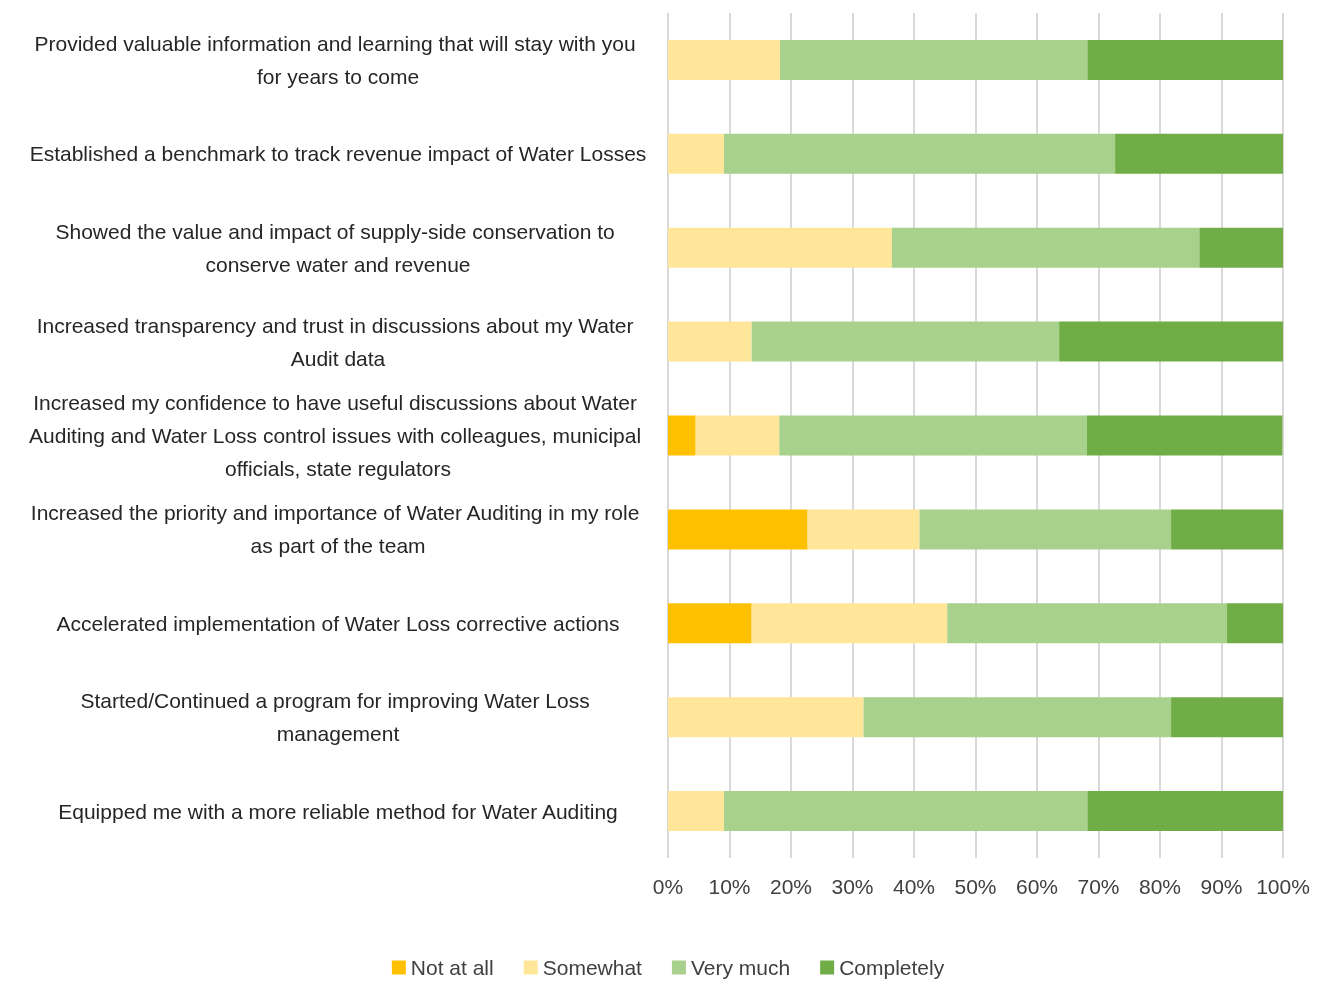 Image resolution: width=1336 pixels, height=996 pixels. What do you see at coordinates (592, 967) in the screenshot?
I see `legend-label: Somewhat` at bounding box center [592, 967].